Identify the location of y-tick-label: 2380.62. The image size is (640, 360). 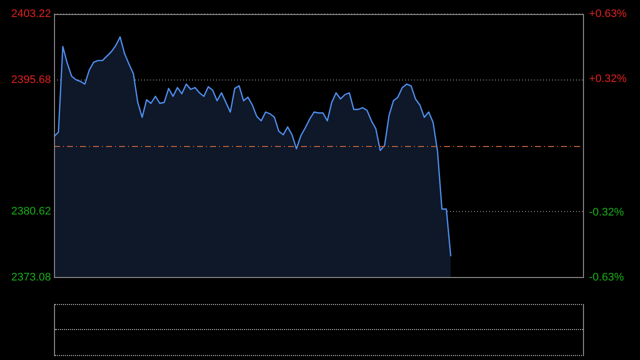
(31, 212).